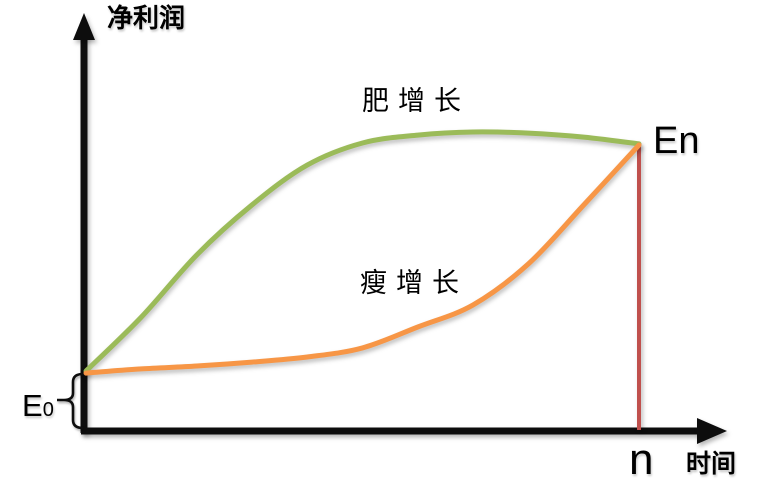  Describe the element at coordinates (70, 401) in the screenshot. I see `e0-brace` at that location.